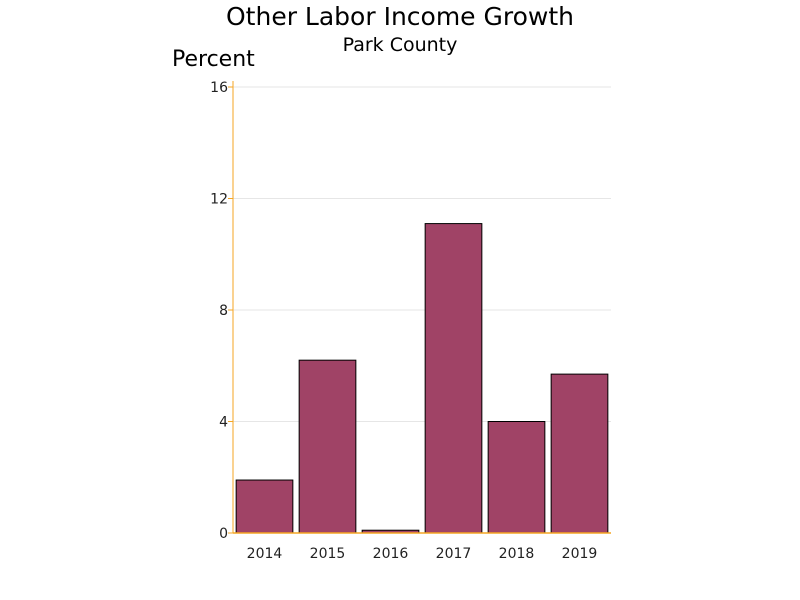 Image resolution: width=800 pixels, height=600 pixels. Describe the element at coordinates (223, 311) in the screenshot. I see `y-tick-label: 8` at that location.